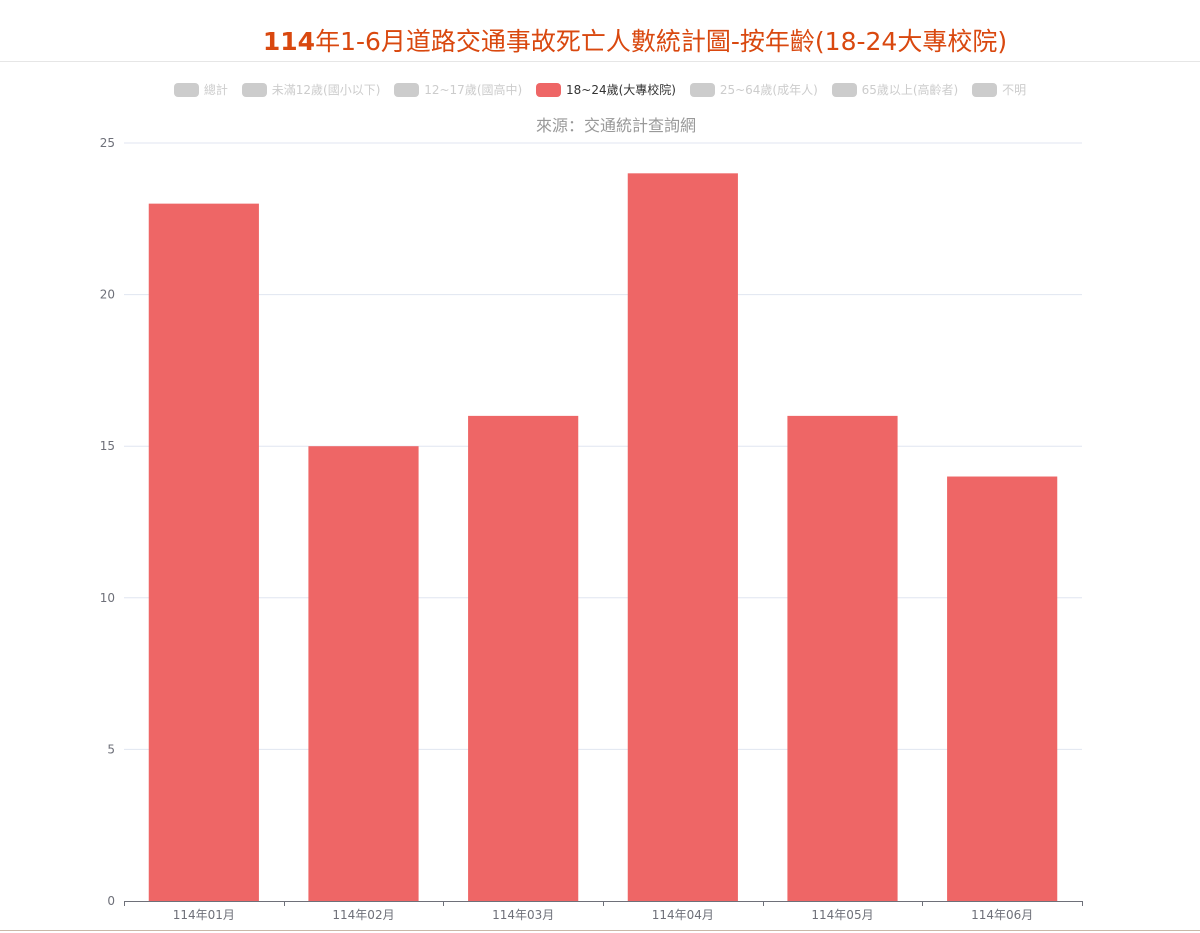 This screenshot has height=933, width=1200. What do you see at coordinates (523, 915) in the screenshot?
I see `x-tick-label: 114年03月` at bounding box center [523, 915].